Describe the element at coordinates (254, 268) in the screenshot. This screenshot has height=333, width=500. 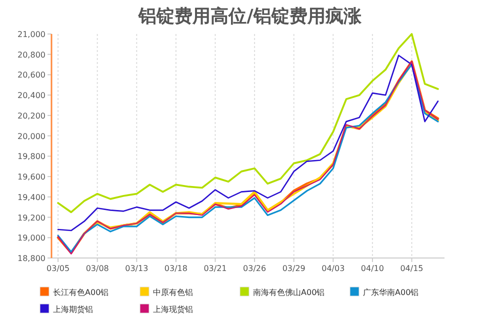
I see `x-tick-label: 03/26` at that location.